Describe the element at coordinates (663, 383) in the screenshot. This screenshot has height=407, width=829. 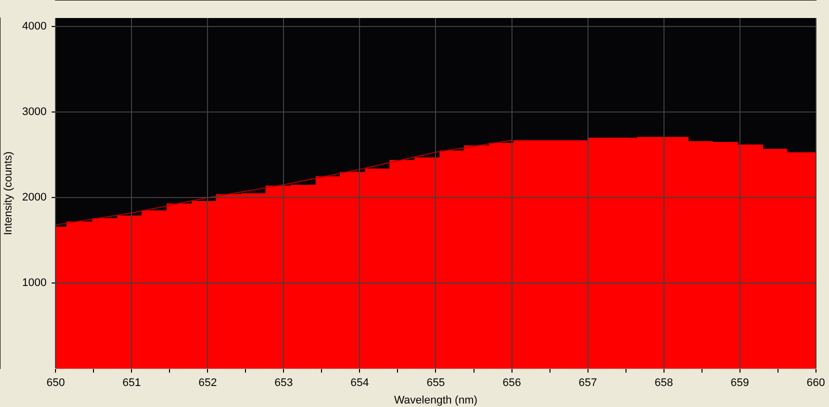
I see `x-tick-label: 658` at that location.